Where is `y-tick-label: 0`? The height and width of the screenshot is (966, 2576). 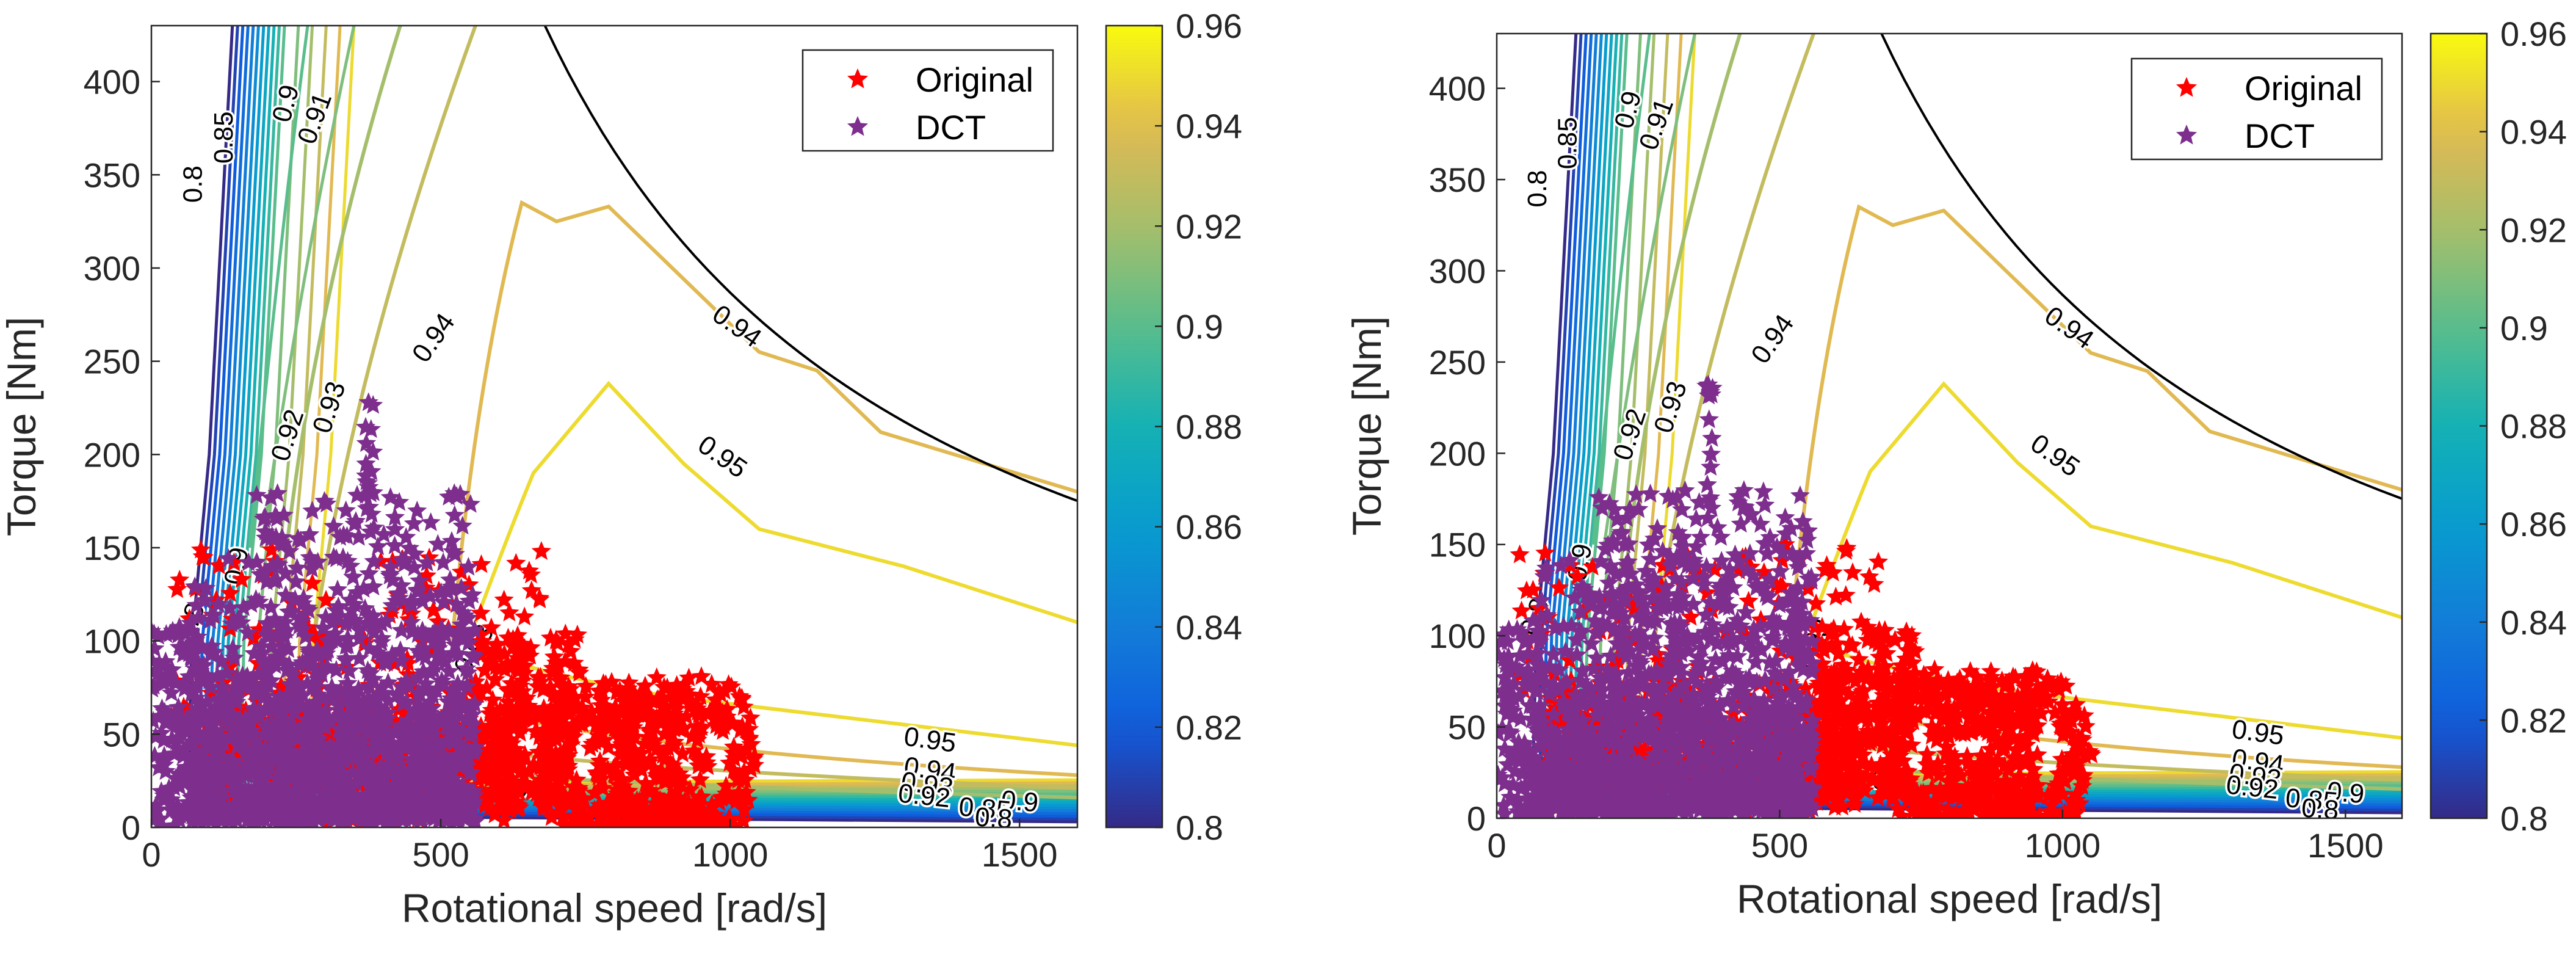
y-tick-label: 0 is located at coordinates (130, 827).